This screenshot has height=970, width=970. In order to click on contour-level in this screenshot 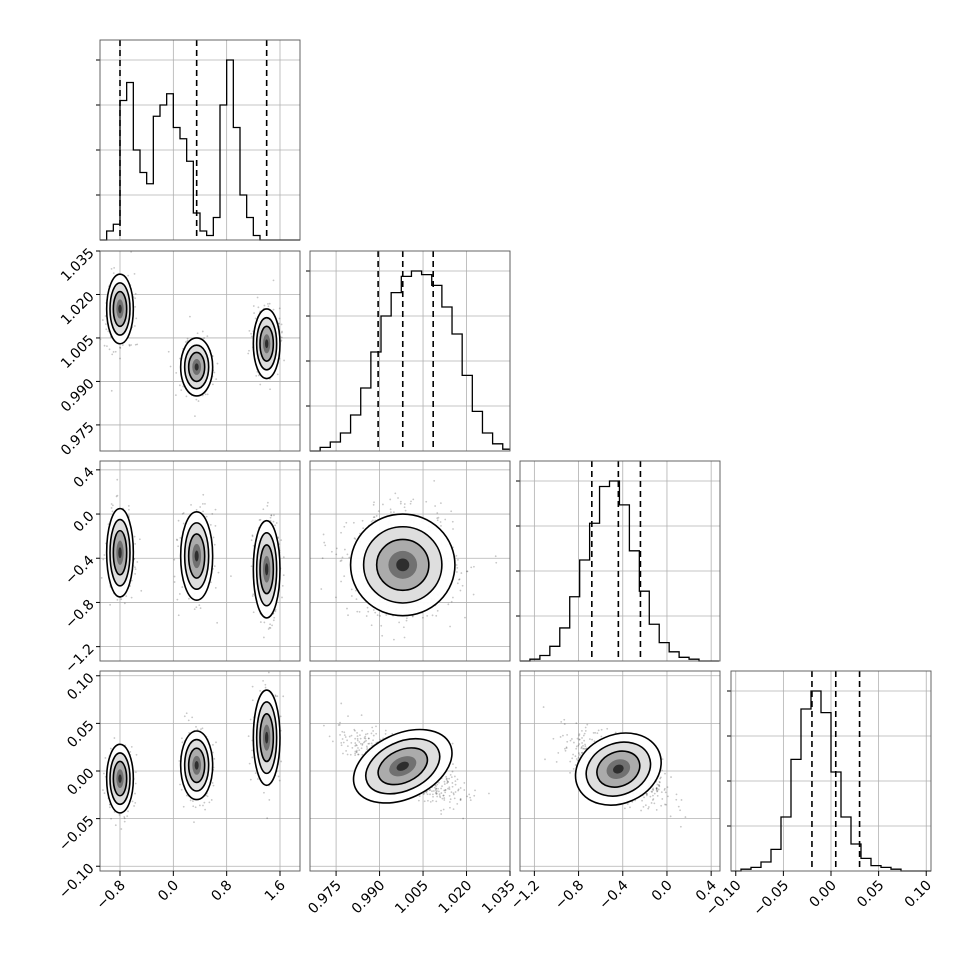, I will do `click(196, 556)`.